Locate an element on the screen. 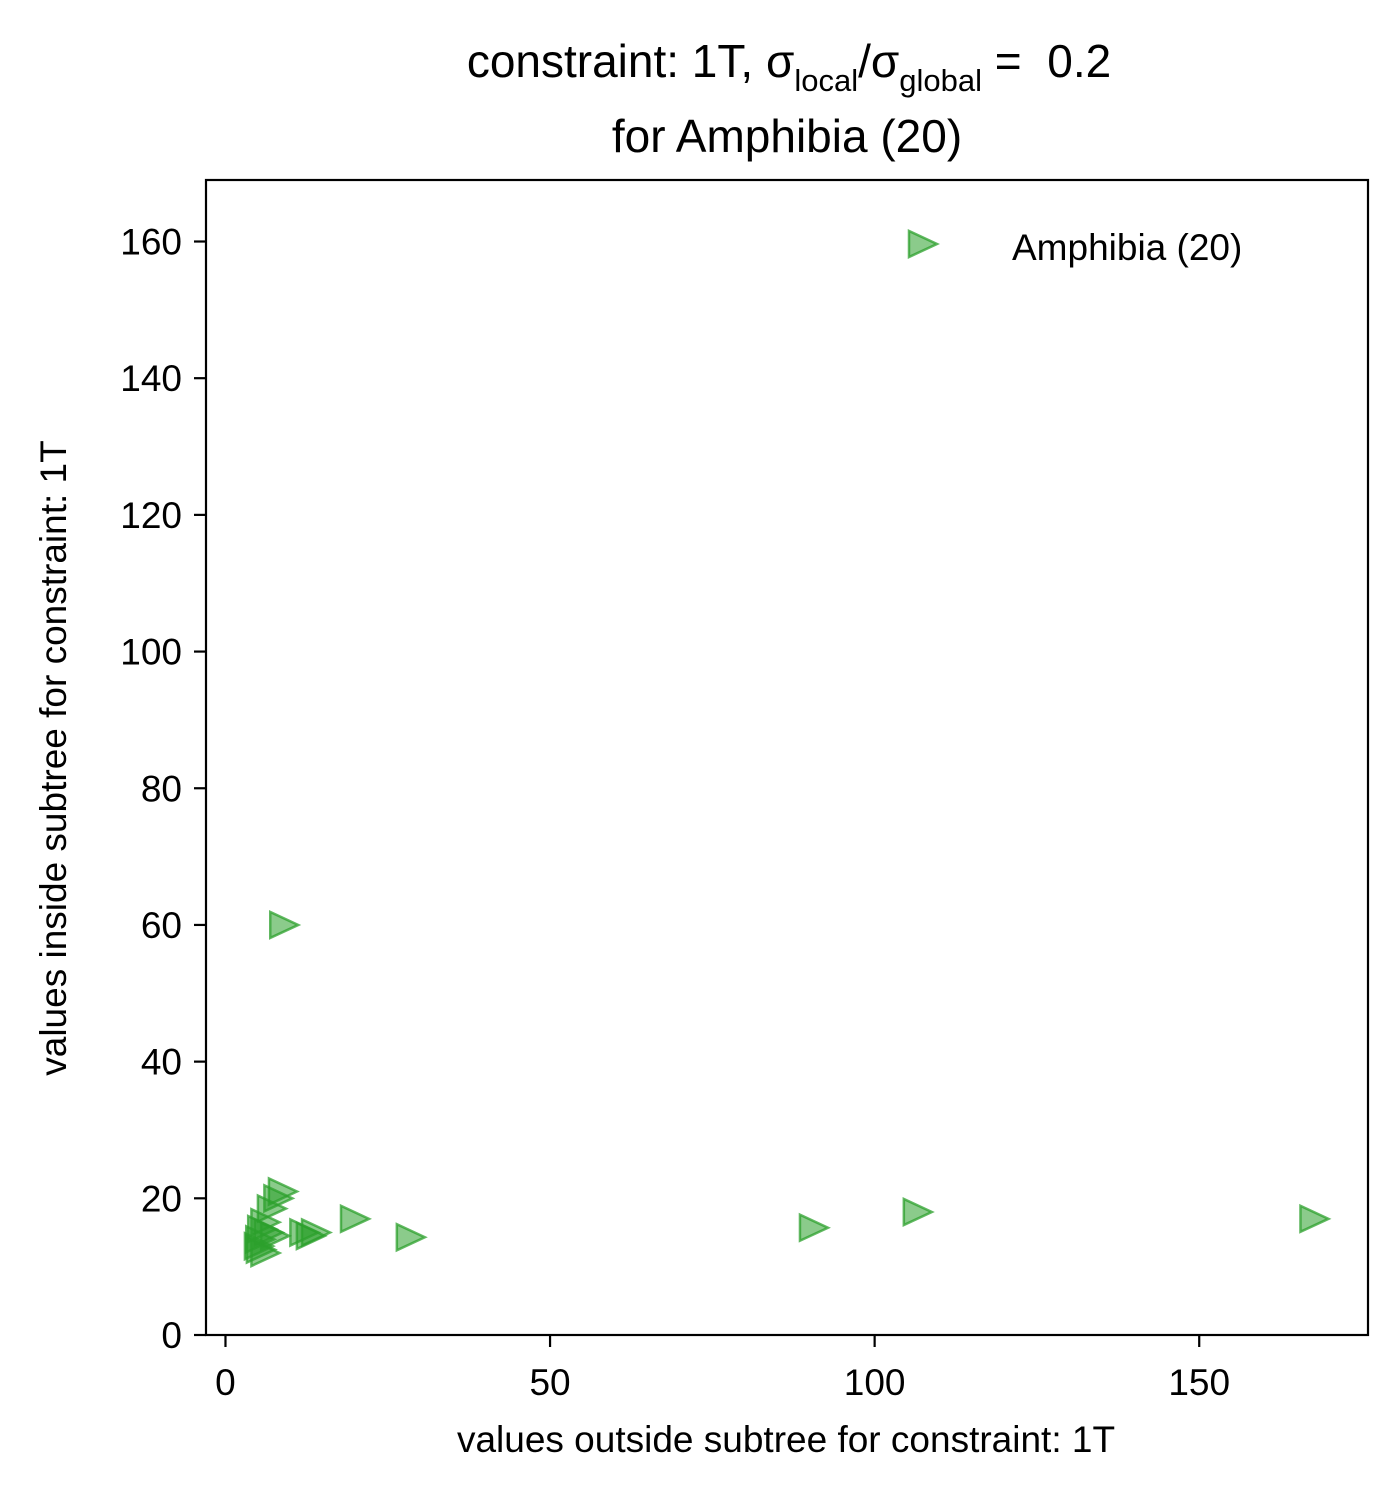 The height and width of the screenshot is (1502, 1397). y-tick-label: 40 is located at coordinates (161, 1062).